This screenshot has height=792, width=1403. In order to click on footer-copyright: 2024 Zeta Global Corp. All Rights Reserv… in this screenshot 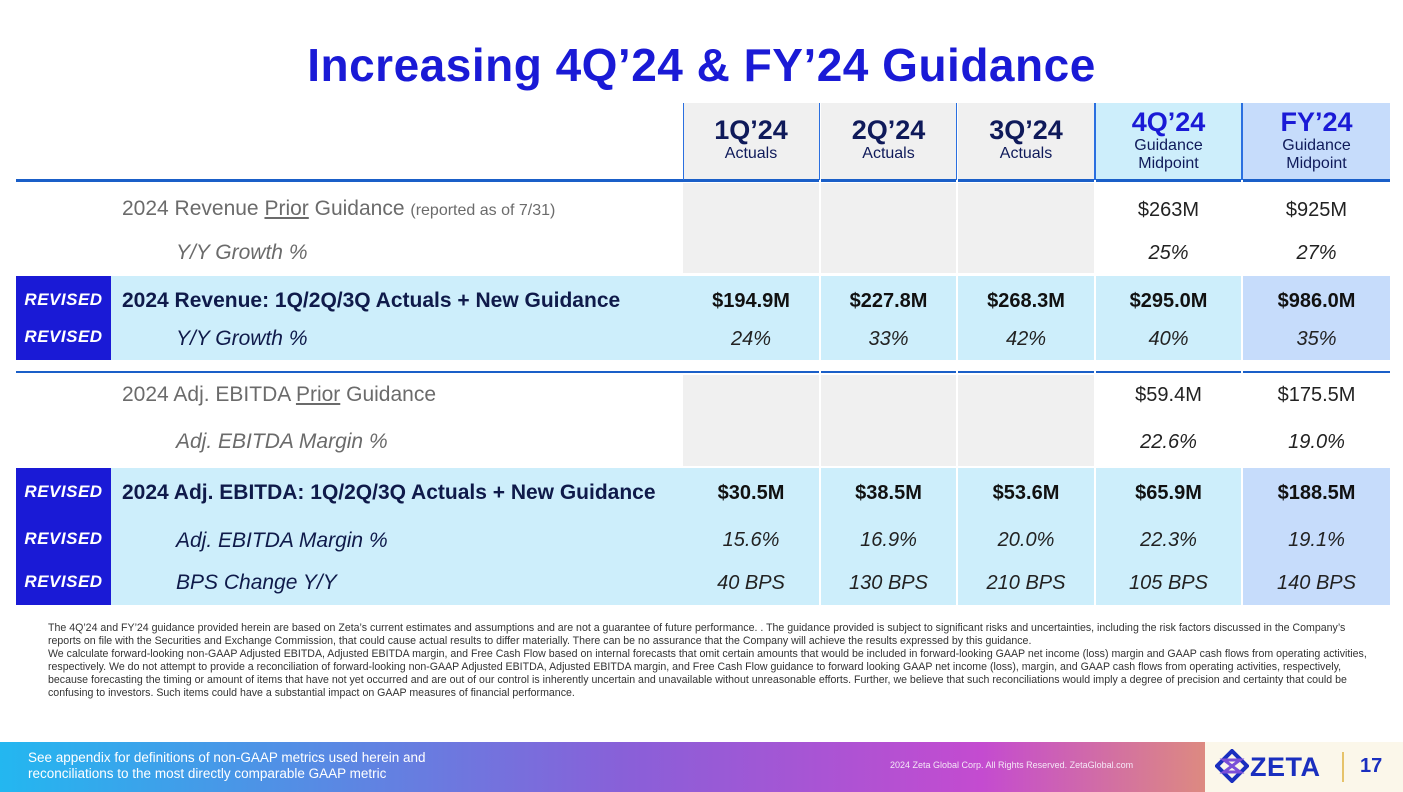, I will do `click(1012, 765)`.